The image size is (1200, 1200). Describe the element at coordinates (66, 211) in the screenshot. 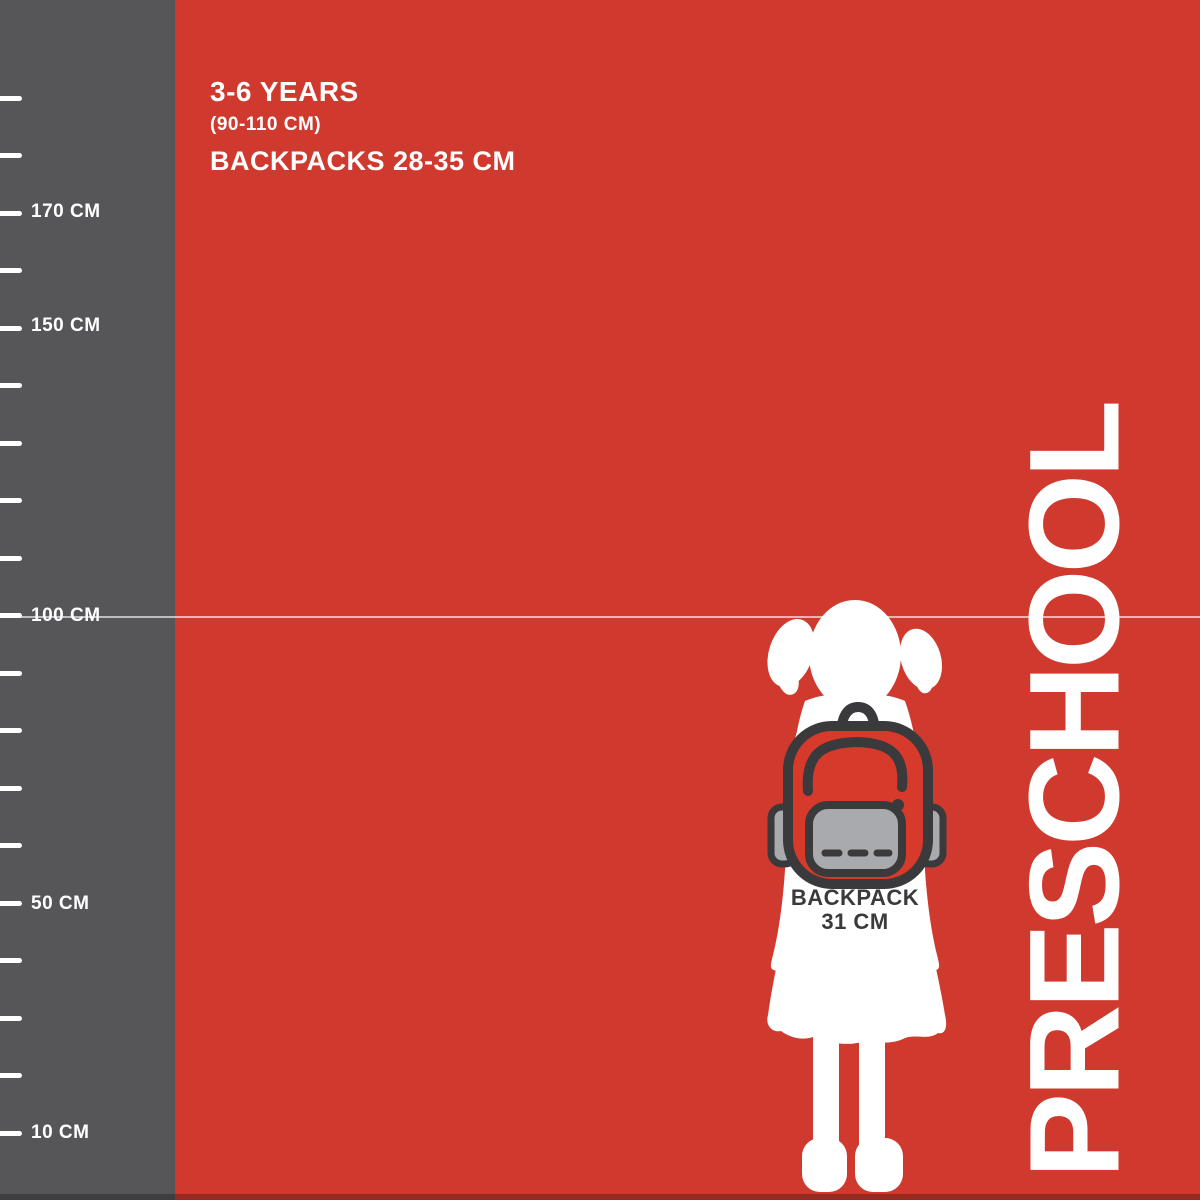

I see `ruler-label: 170 CM` at that location.